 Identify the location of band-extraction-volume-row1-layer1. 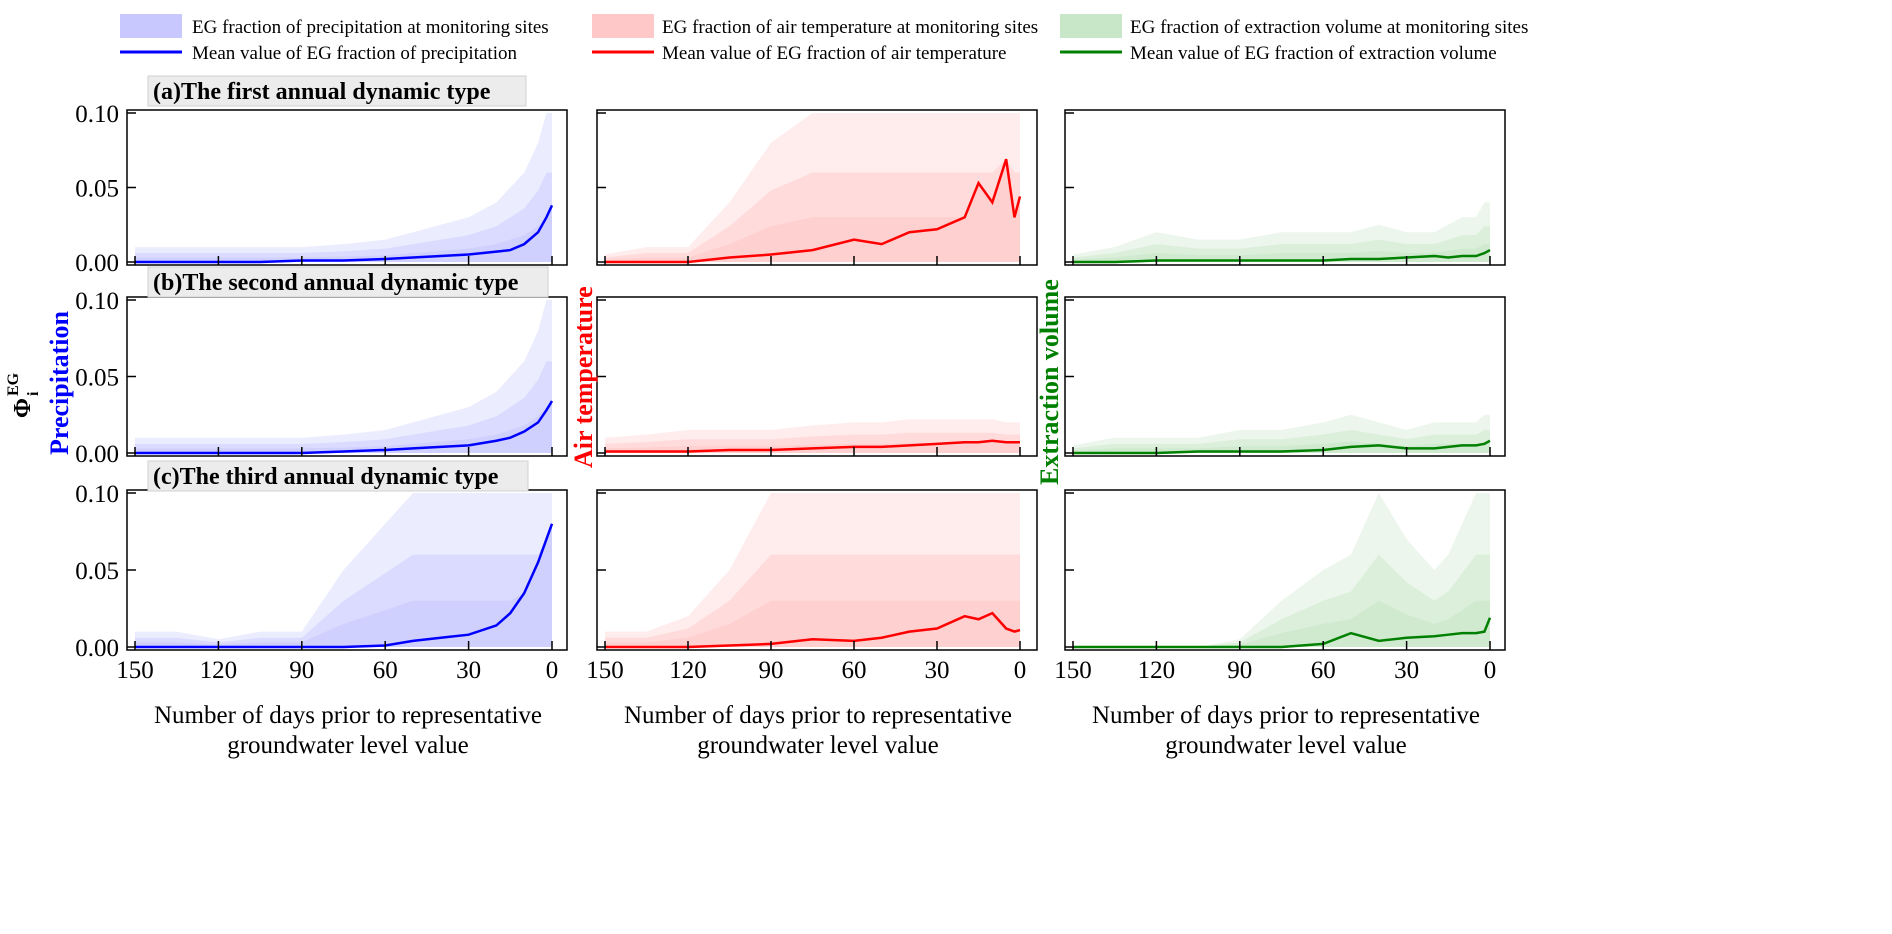
(1281, 232).